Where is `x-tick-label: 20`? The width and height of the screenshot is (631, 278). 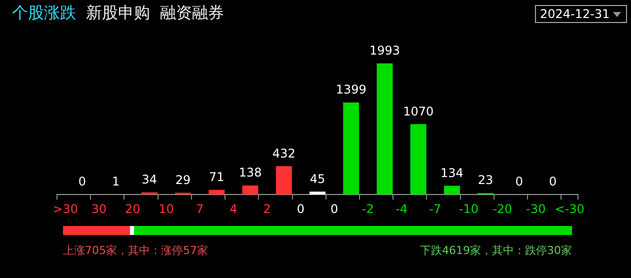 x-tick-label: 20 is located at coordinates (132, 209).